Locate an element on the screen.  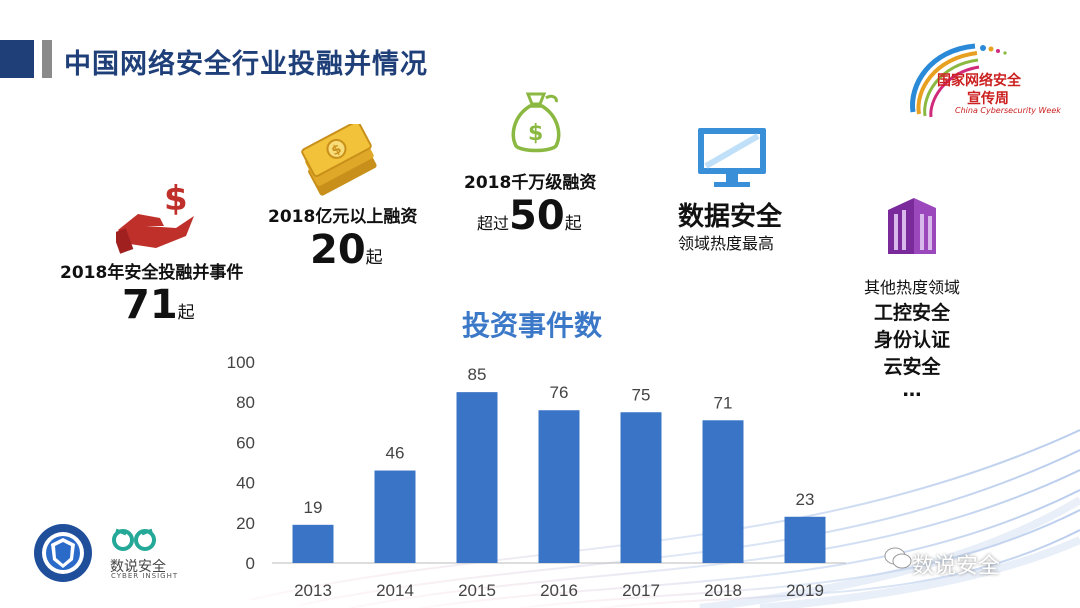
bar-value-label: 75 is located at coordinates (641, 394).